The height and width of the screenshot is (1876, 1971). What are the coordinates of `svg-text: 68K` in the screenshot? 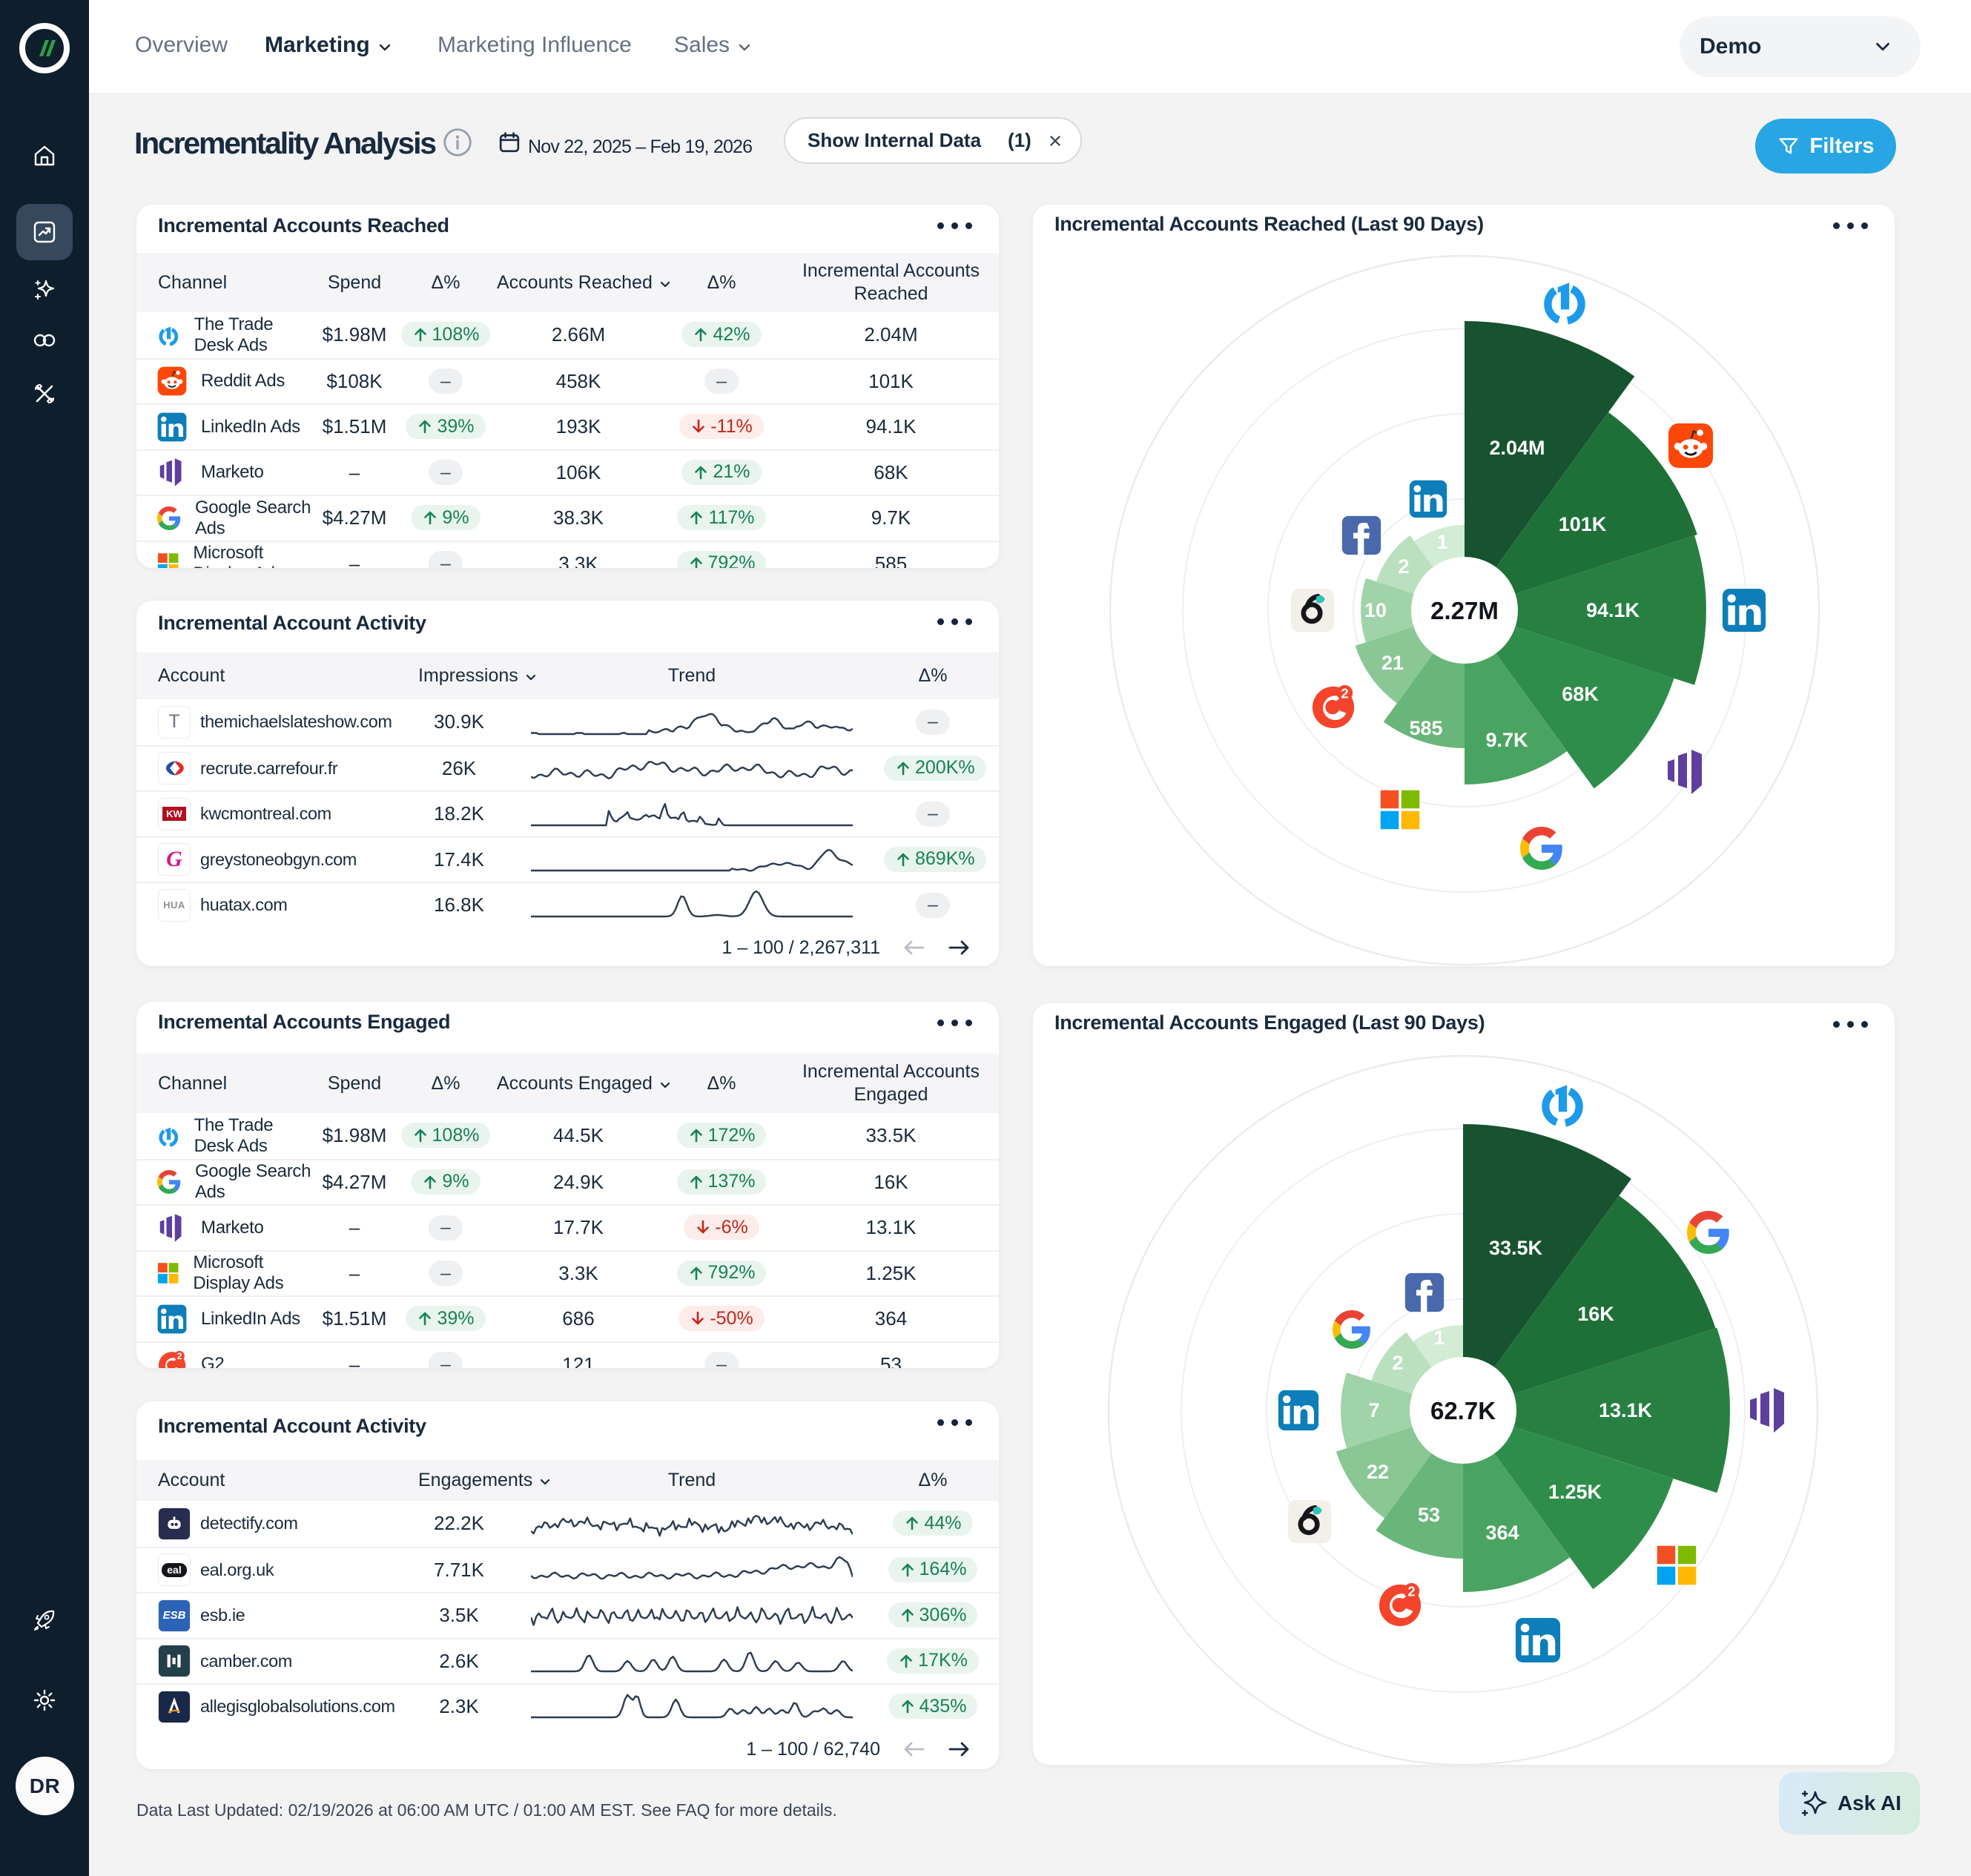 It's located at (1580, 694).